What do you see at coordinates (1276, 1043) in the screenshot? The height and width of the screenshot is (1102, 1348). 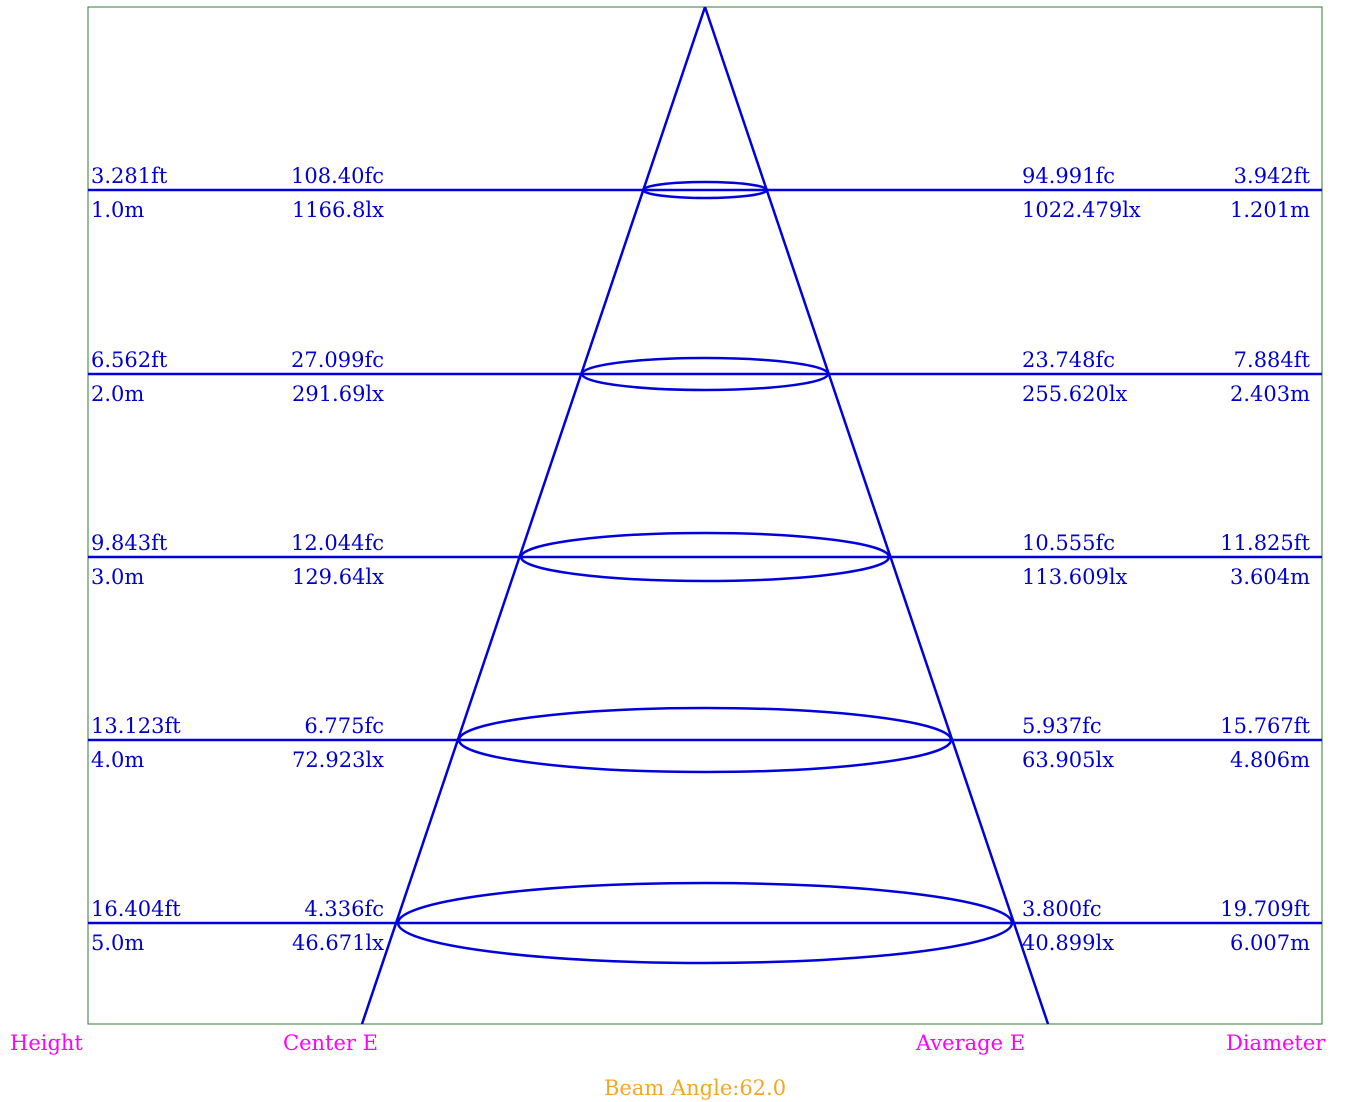 I see `footer-diameter-label: Diameter` at bounding box center [1276, 1043].